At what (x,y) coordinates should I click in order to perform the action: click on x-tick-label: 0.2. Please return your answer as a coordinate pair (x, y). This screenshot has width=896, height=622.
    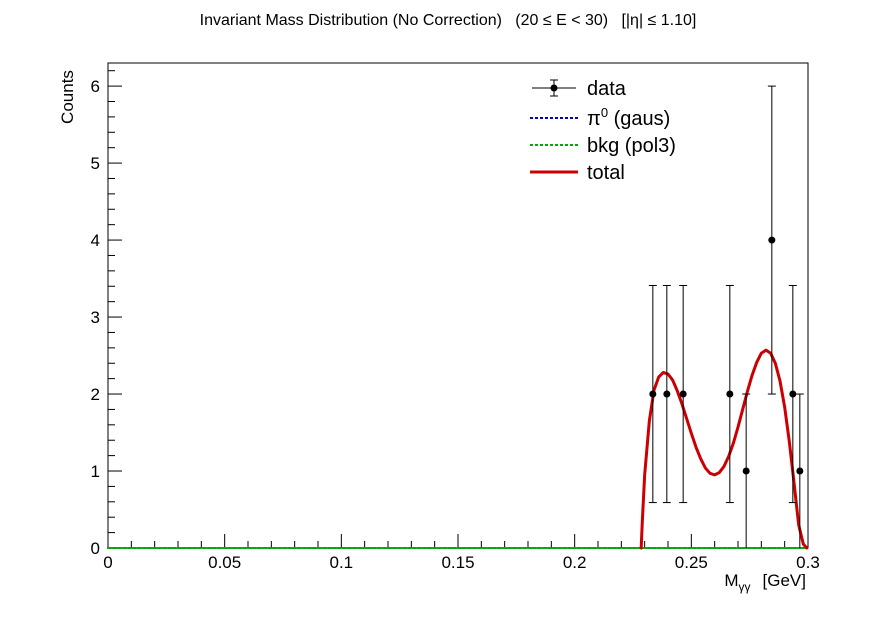
    Looking at the image, I should click on (575, 562).